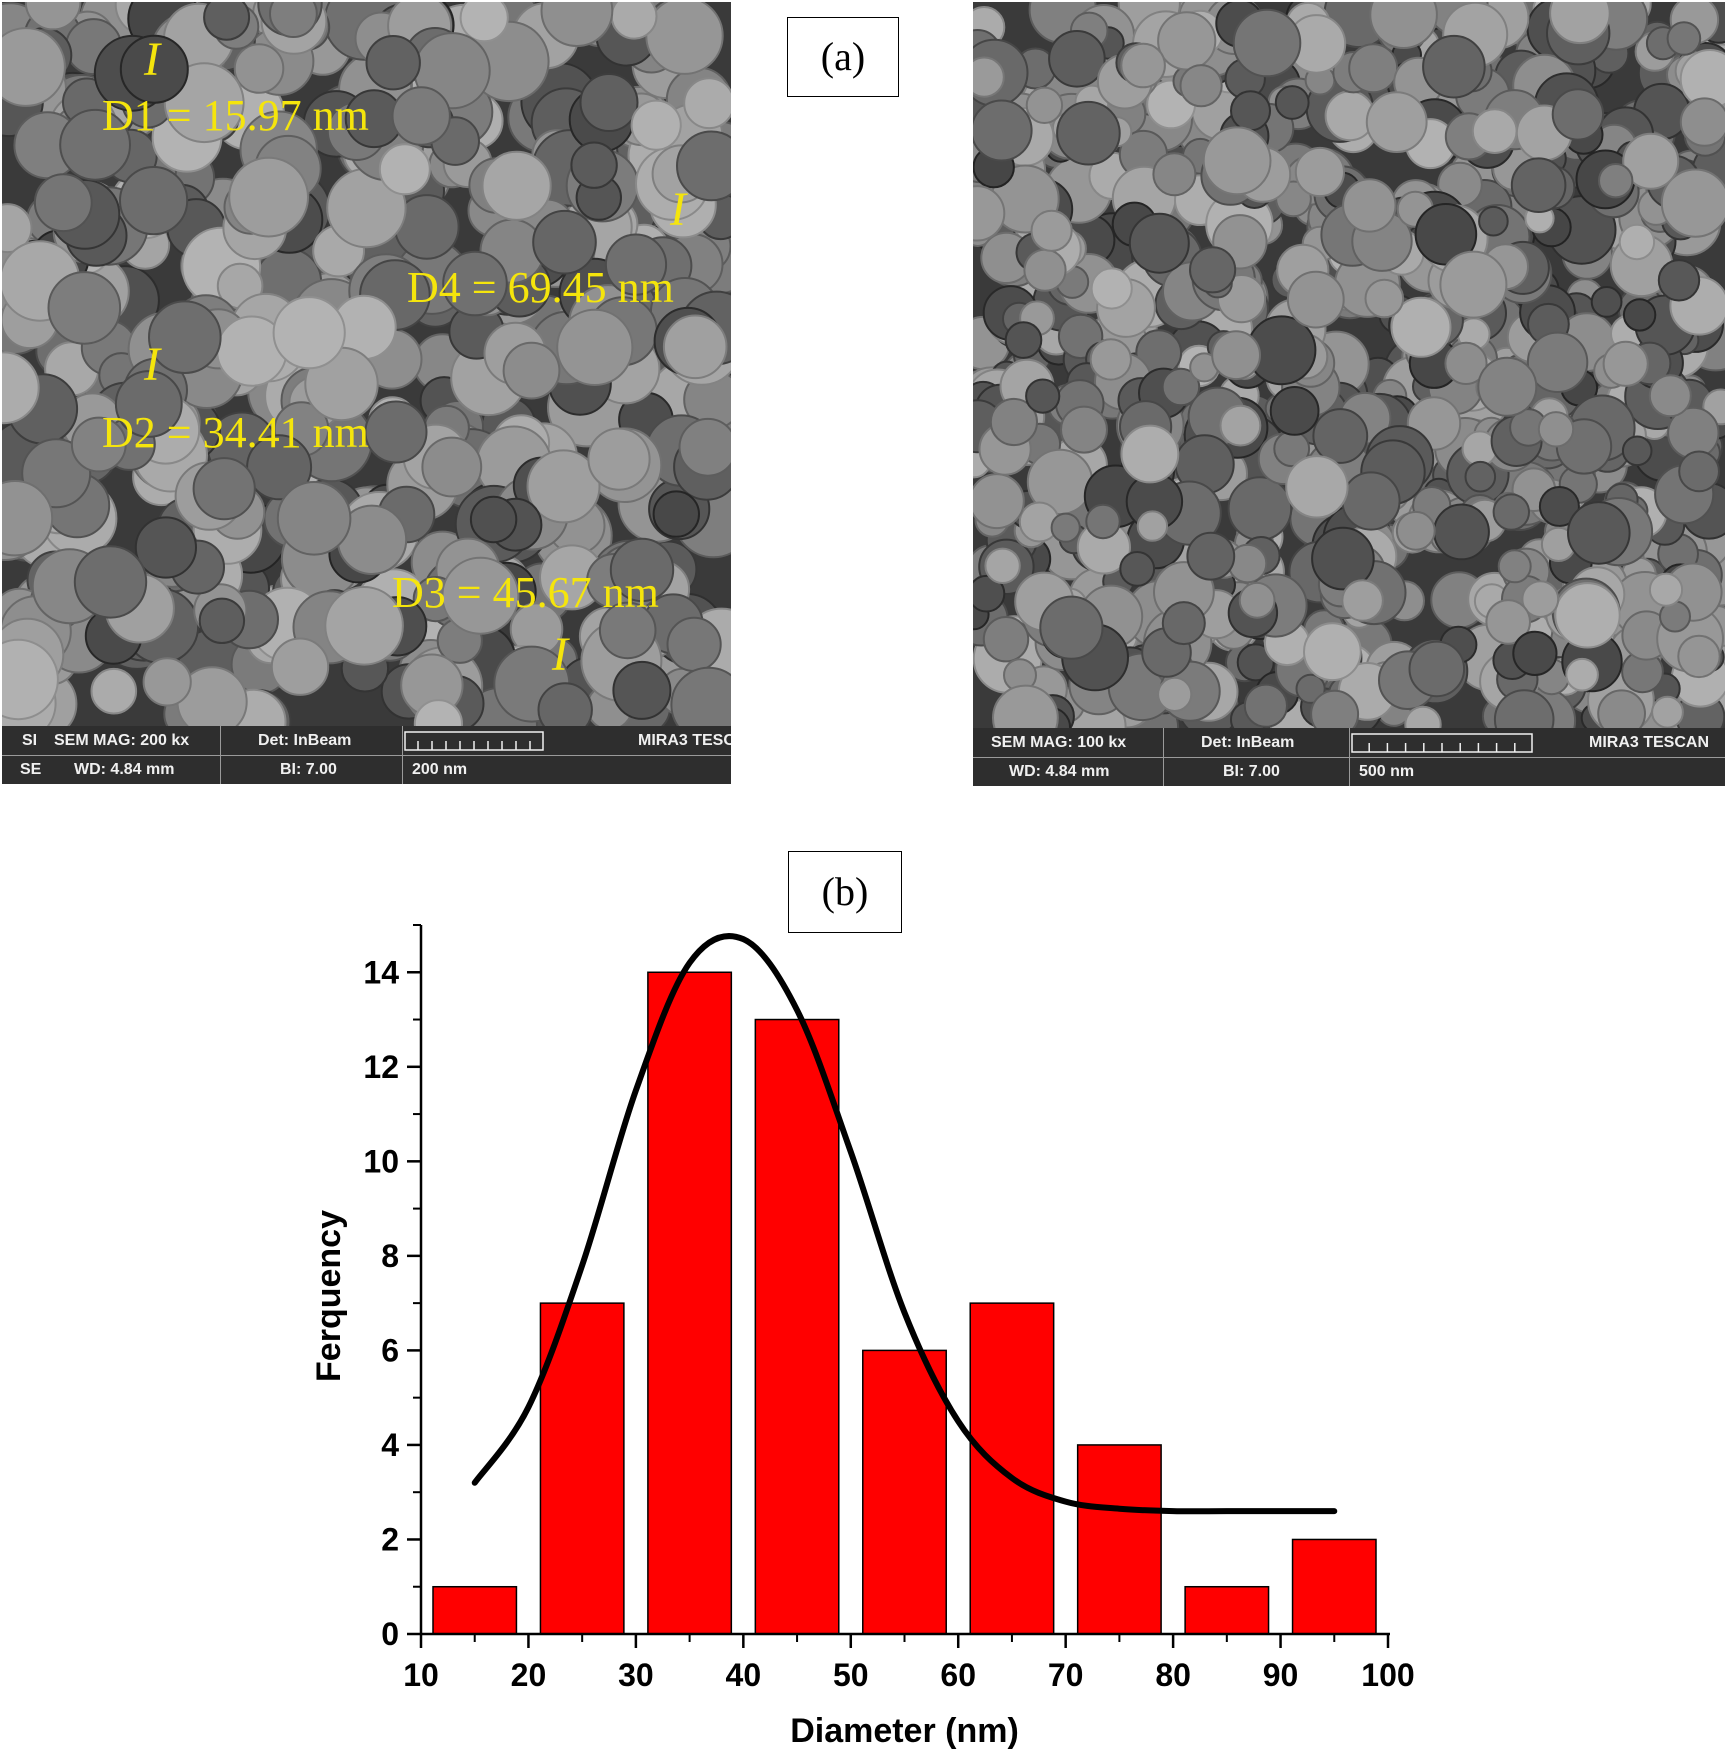 The width and height of the screenshot is (1727, 1753). What do you see at coordinates (525, 592) in the screenshot?
I see `measurement-d3: D3 = 45.67 nm` at bounding box center [525, 592].